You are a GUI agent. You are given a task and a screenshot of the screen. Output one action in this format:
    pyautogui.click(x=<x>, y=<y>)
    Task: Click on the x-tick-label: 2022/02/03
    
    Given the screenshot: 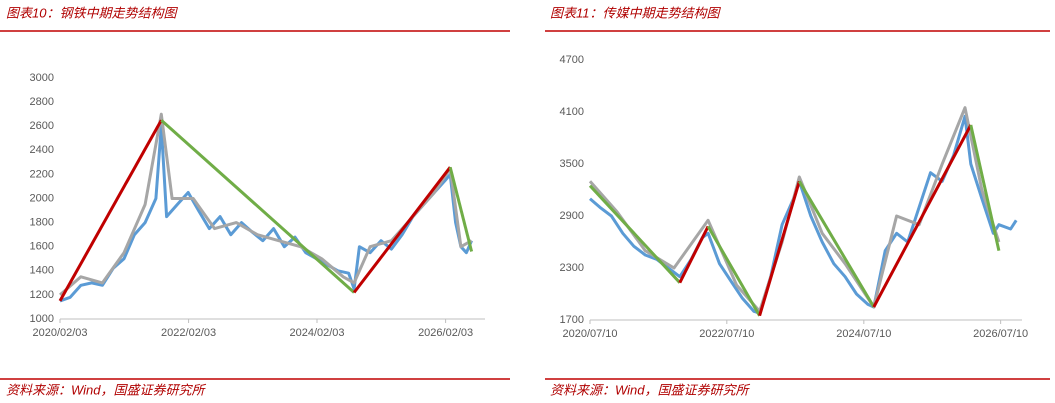 What is the action you would take?
    pyautogui.click(x=188, y=333)
    